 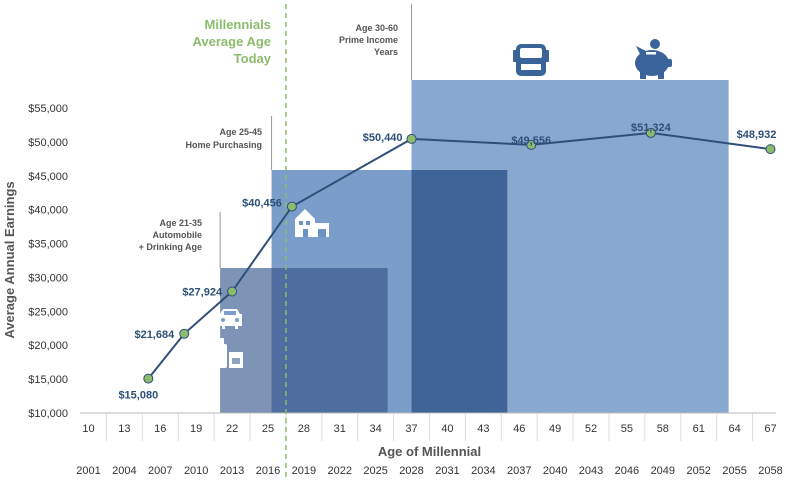 What do you see at coordinates (734, 471) in the screenshot?
I see `x-tick-label-year: 2055` at bounding box center [734, 471].